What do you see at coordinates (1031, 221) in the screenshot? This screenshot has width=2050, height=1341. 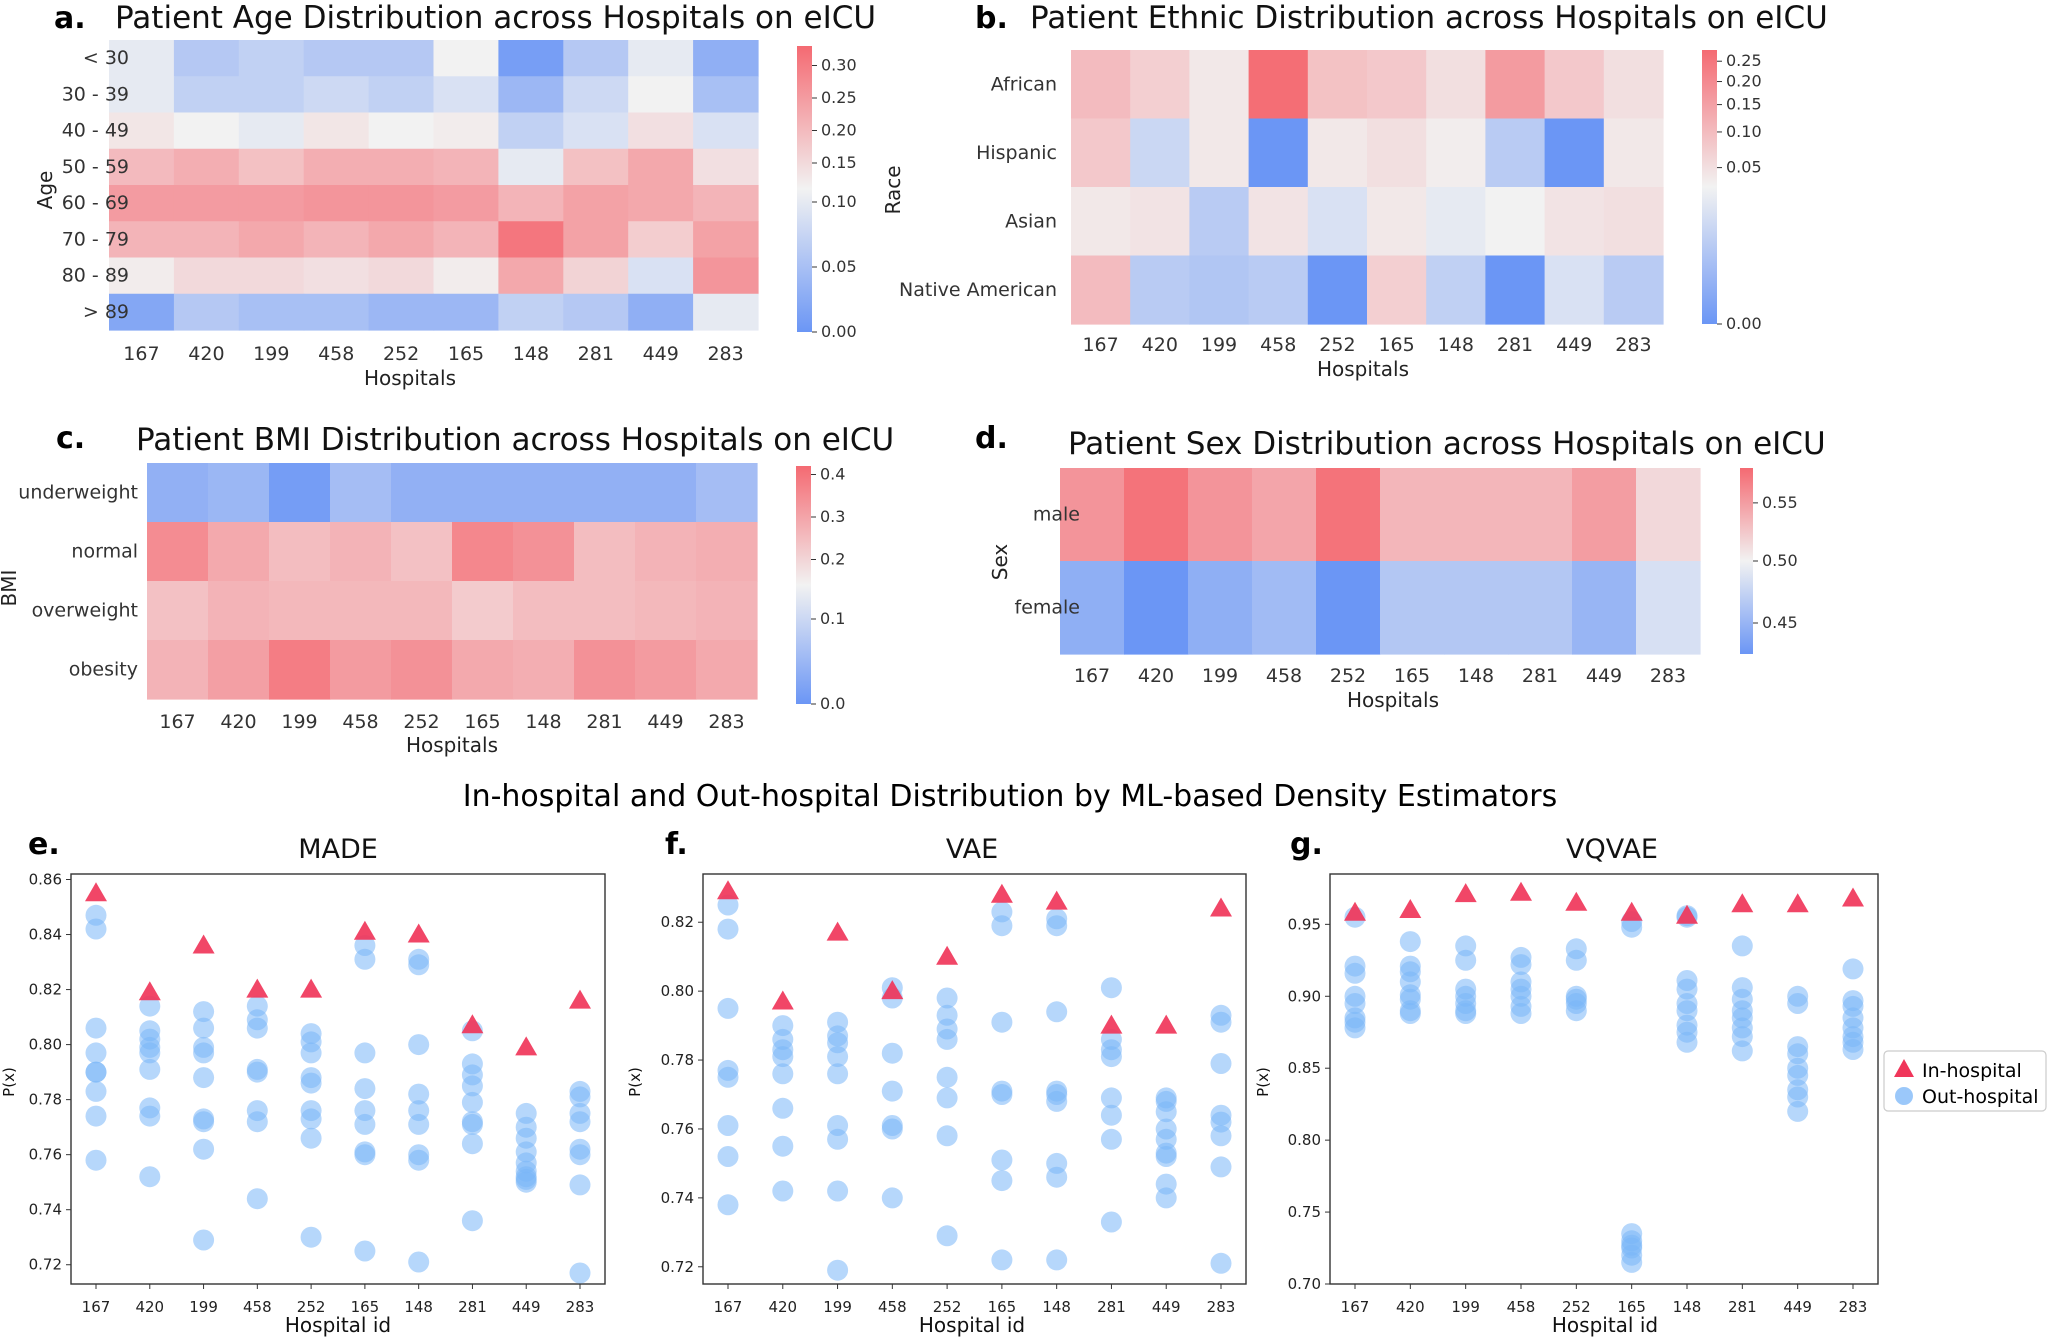 I see `y-tick-label: Asian` at bounding box center [1031, 221].